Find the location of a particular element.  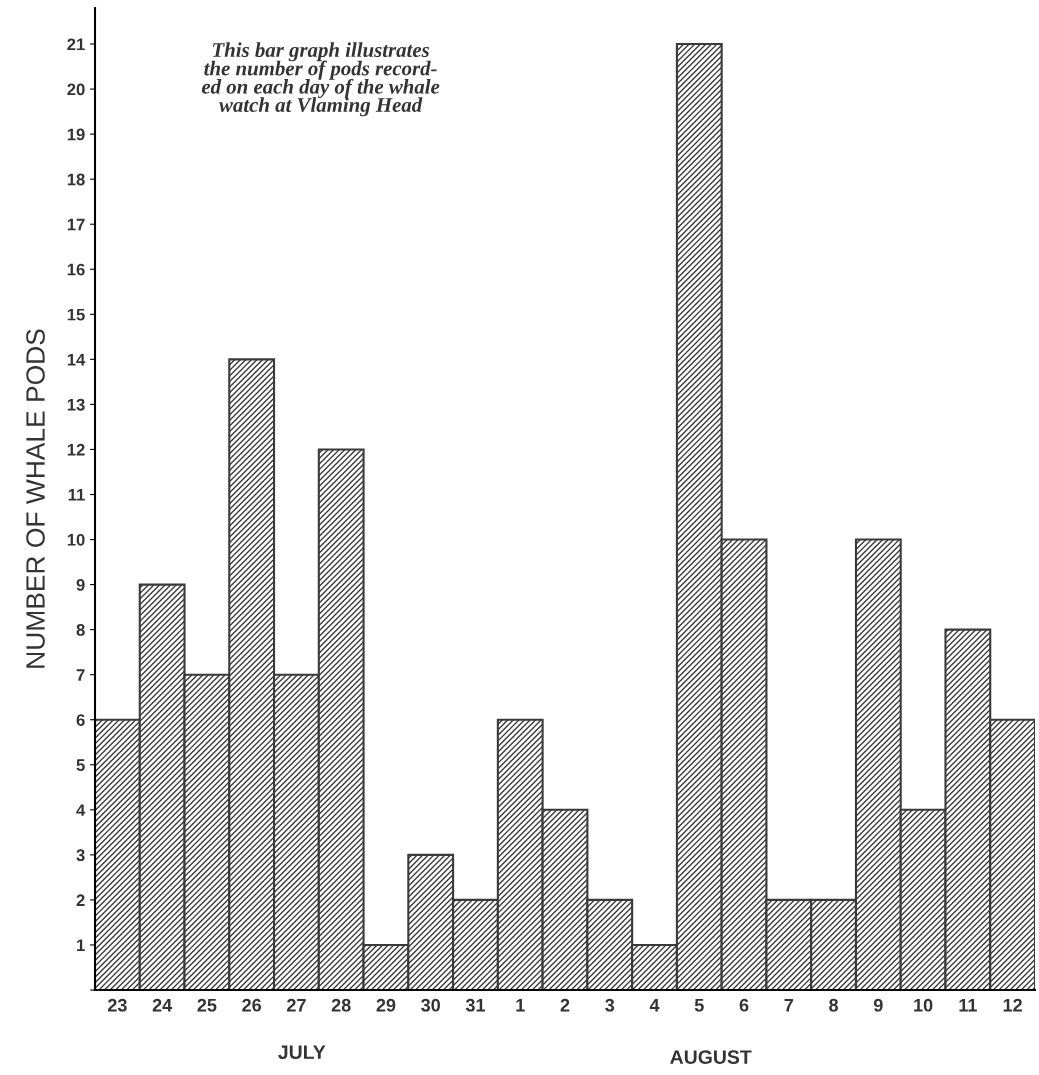

y-axis-title: NUMBER OF WHALE PODS is located at coordinates (35, 498).